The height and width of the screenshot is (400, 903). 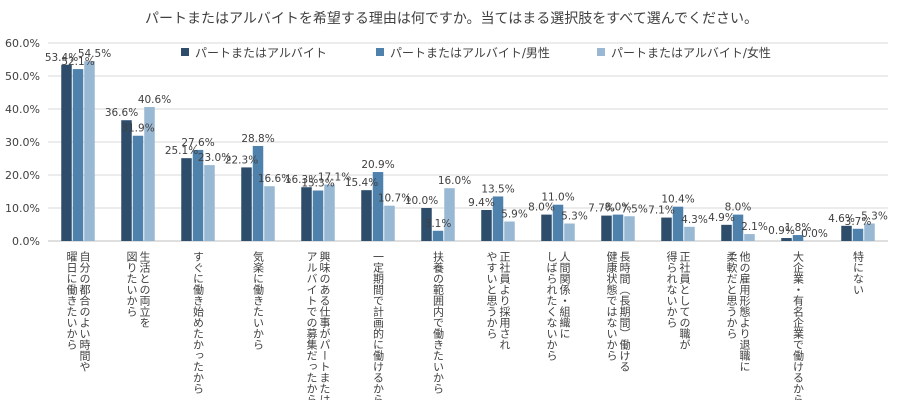 I want to click on data-label: 7.1%, so click(x=661, y=211).